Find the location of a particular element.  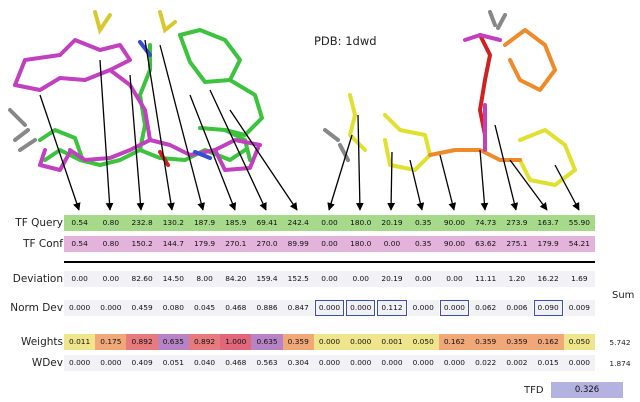

dev-cell: 1.20 is located at coordinates (517, 279).